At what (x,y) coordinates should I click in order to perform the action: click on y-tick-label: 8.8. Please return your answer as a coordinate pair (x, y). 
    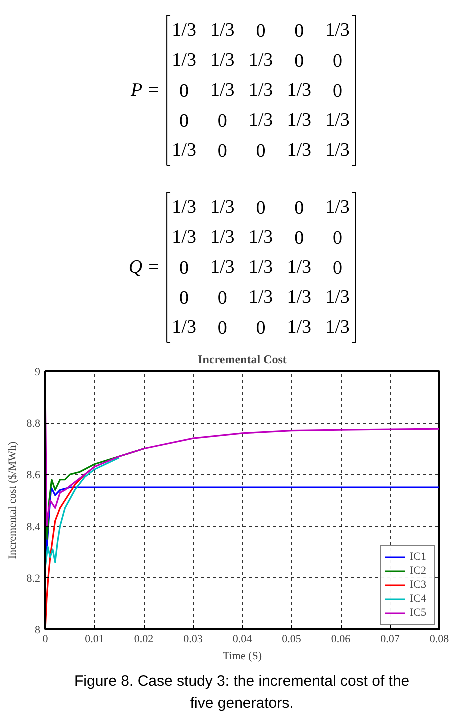
    Looking at the image, I should click on (33, 424).